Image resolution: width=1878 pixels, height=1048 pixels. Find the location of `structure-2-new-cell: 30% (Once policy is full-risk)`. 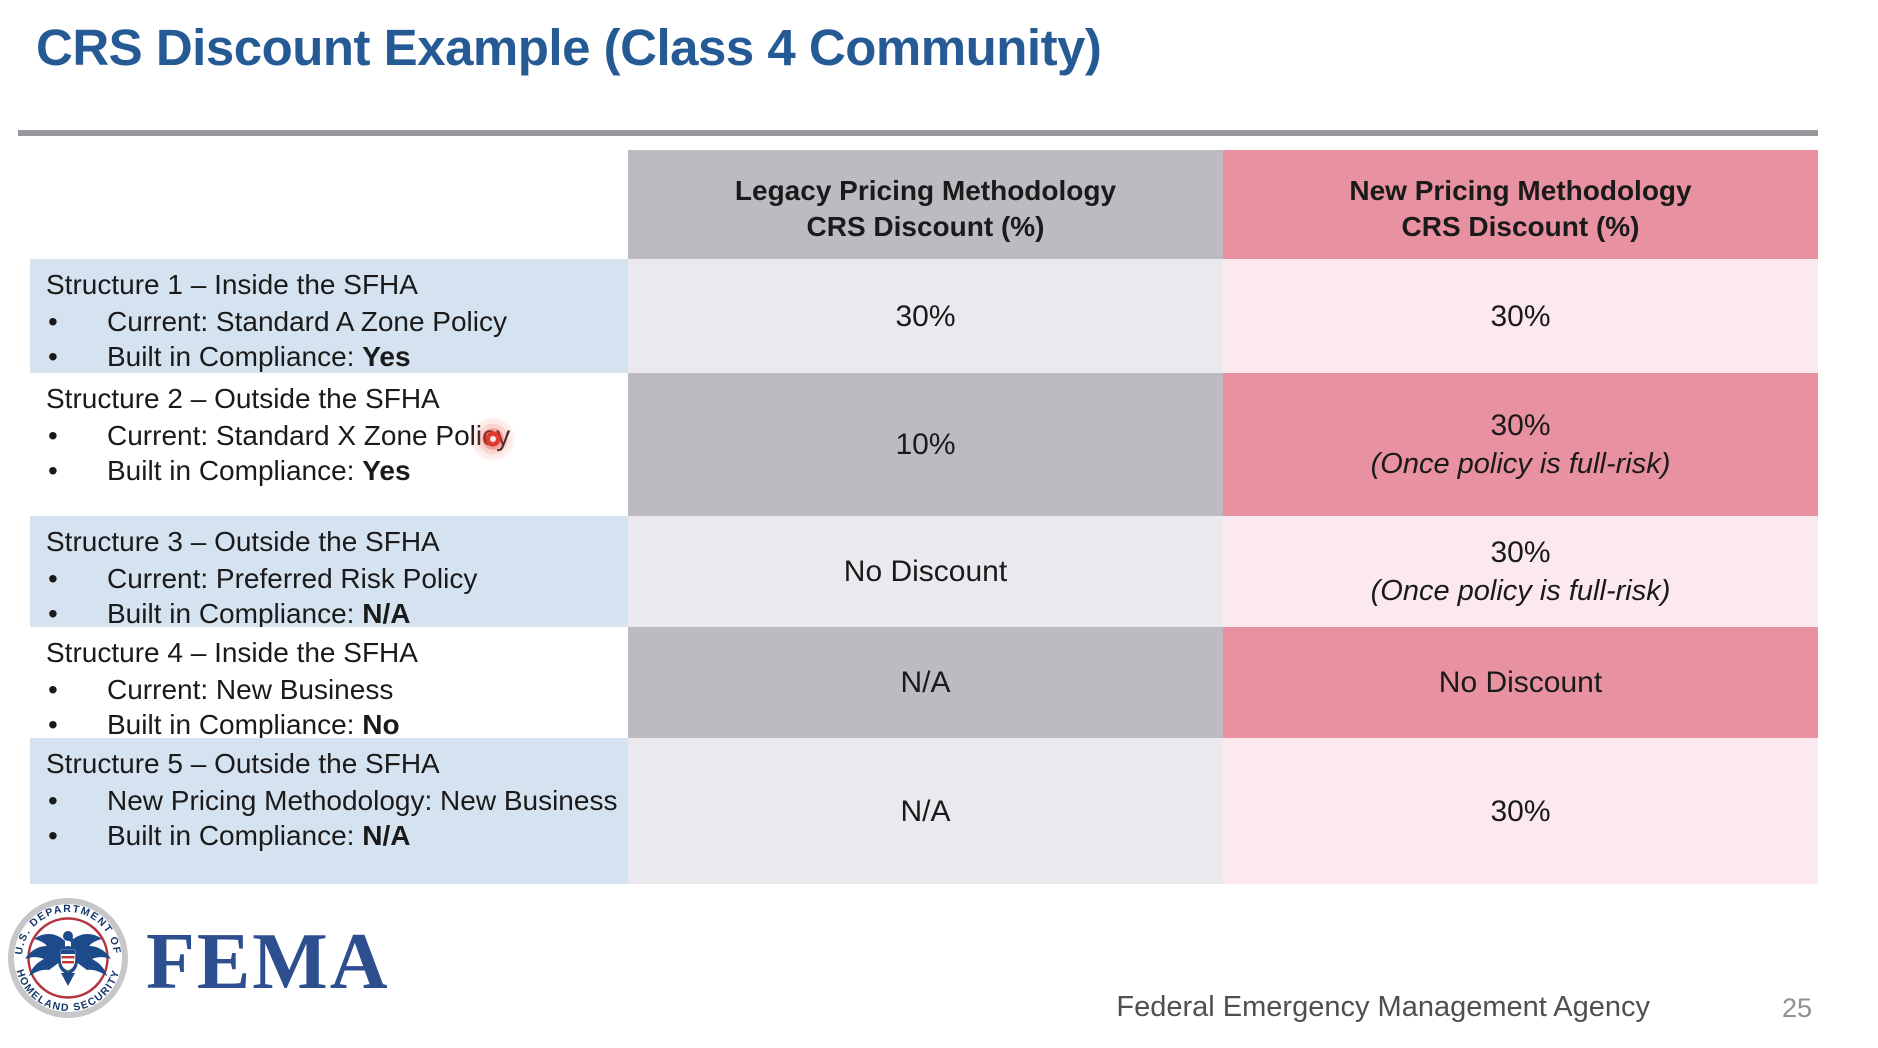

structure-2-new-cell: 30% (Once policy is full-risk) is located at coordinates (1520, 444).